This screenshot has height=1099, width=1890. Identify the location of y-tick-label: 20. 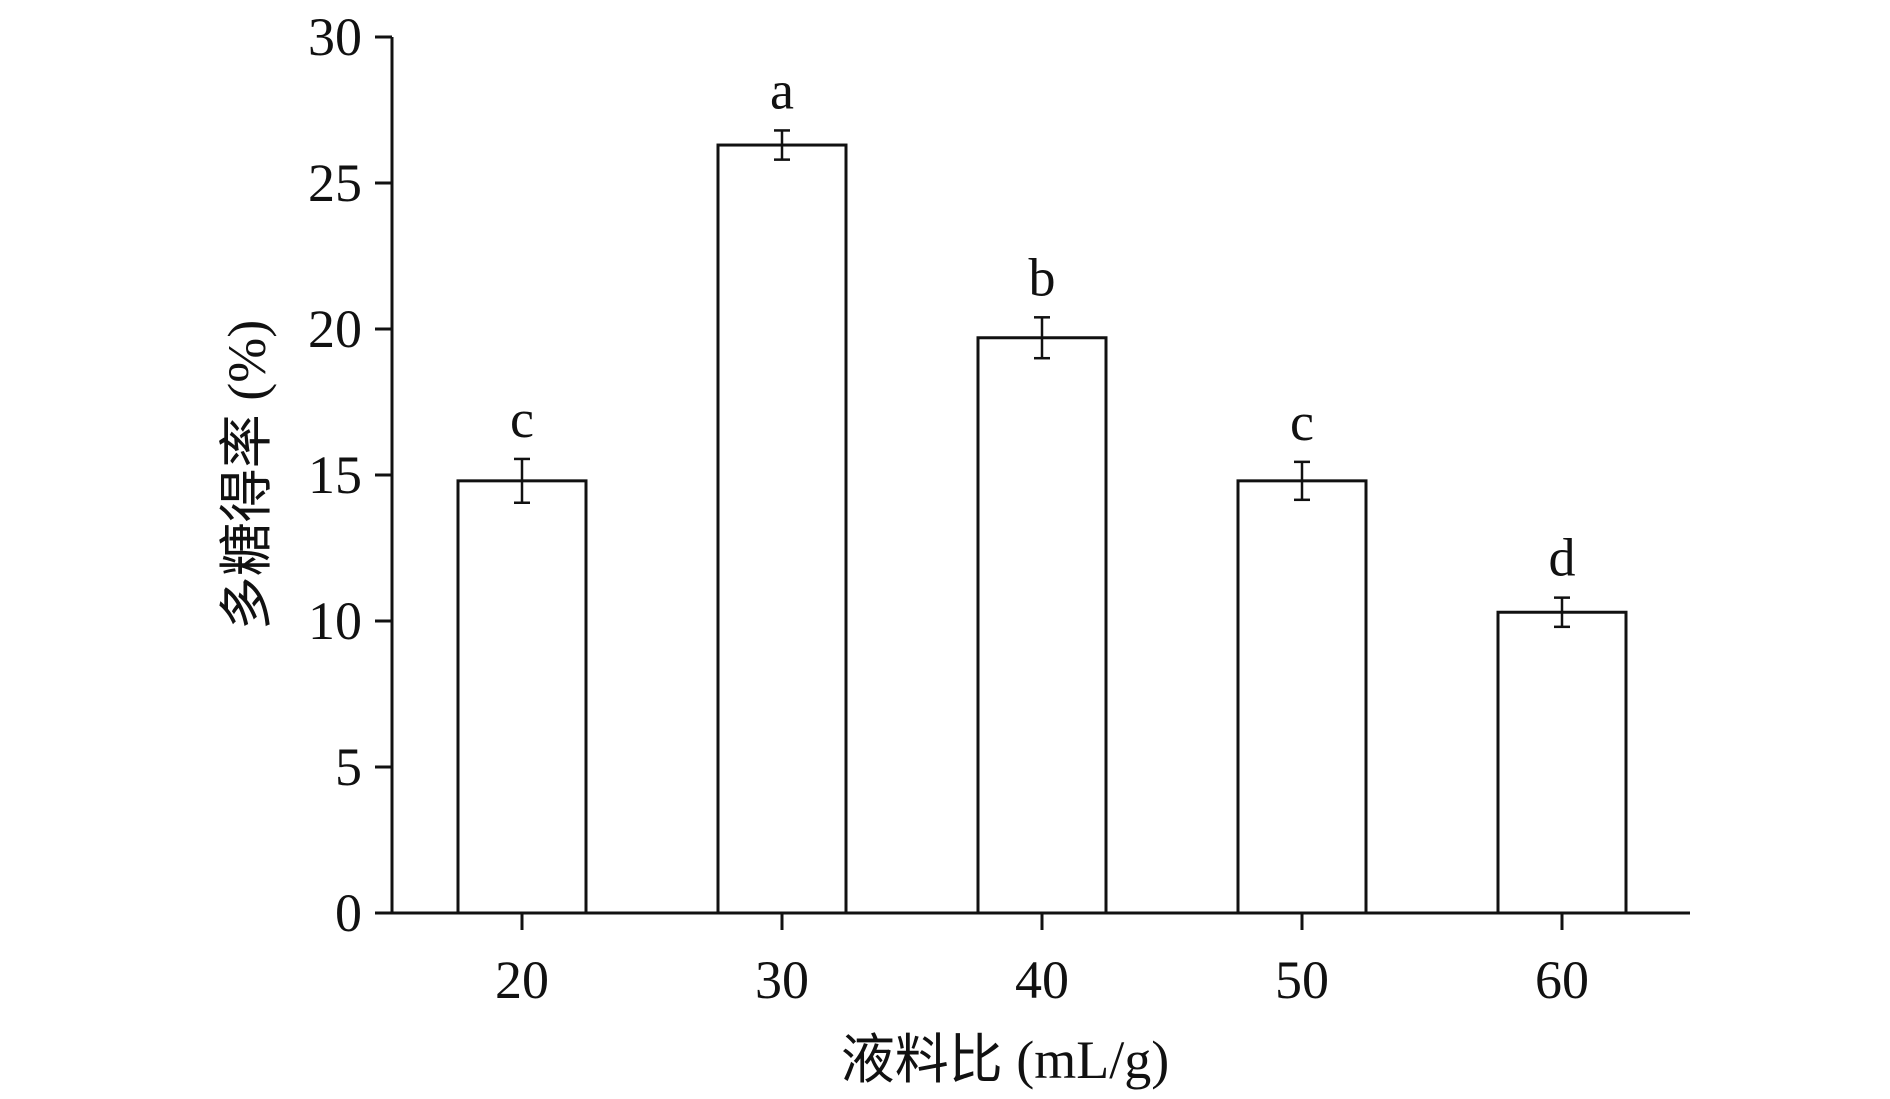
(335, 329).